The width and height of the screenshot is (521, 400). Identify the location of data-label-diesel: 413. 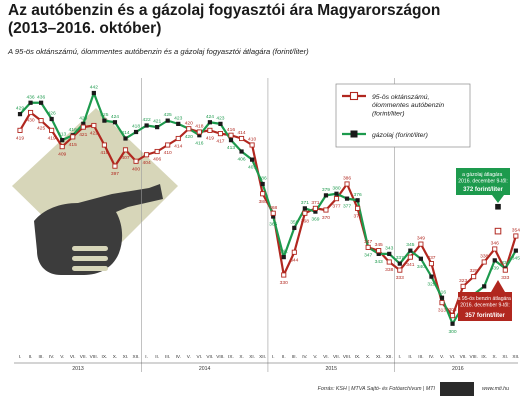
(62, 135).